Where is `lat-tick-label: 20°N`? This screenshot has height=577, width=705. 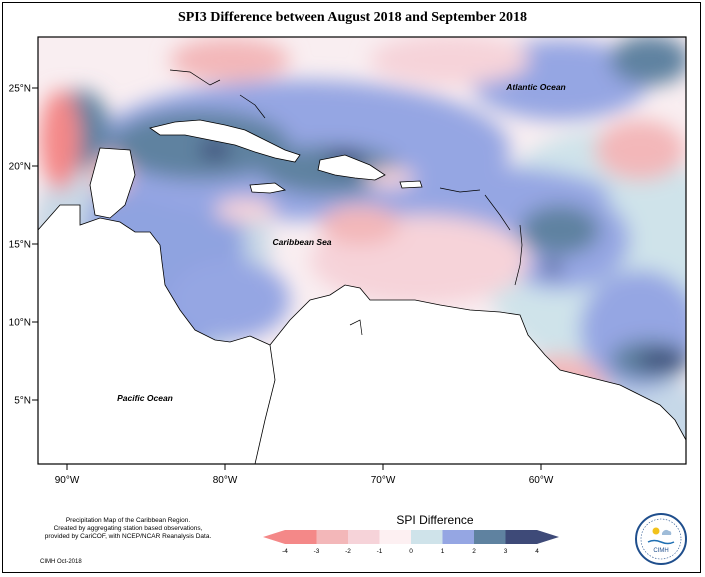 lat-tick-label: 20°N is located at coordinates (20, 167).